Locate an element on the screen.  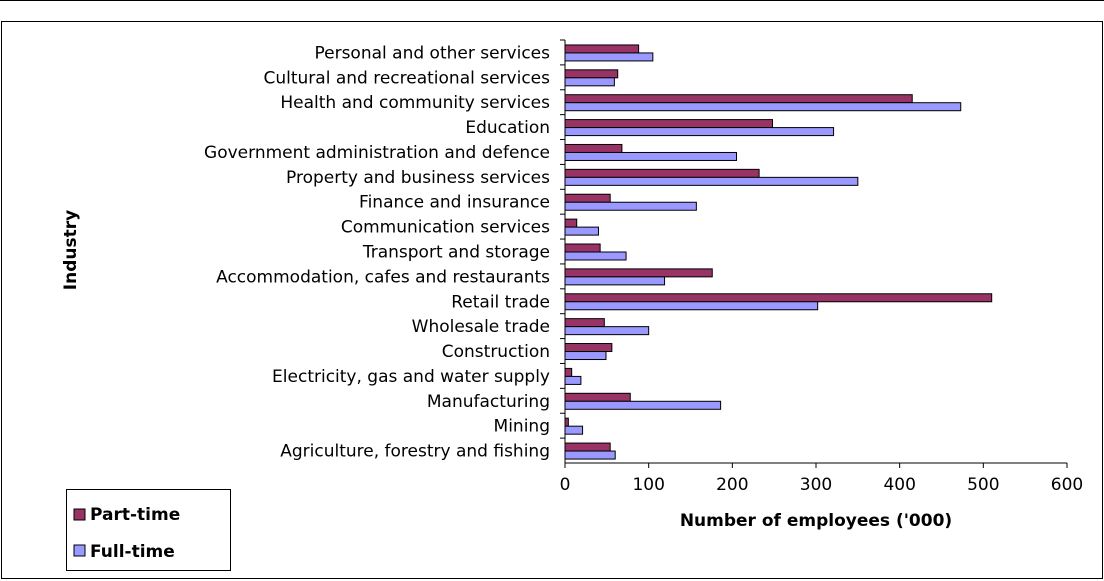
category-label-communication-services: Communication services is located at coordinates (445, 228).